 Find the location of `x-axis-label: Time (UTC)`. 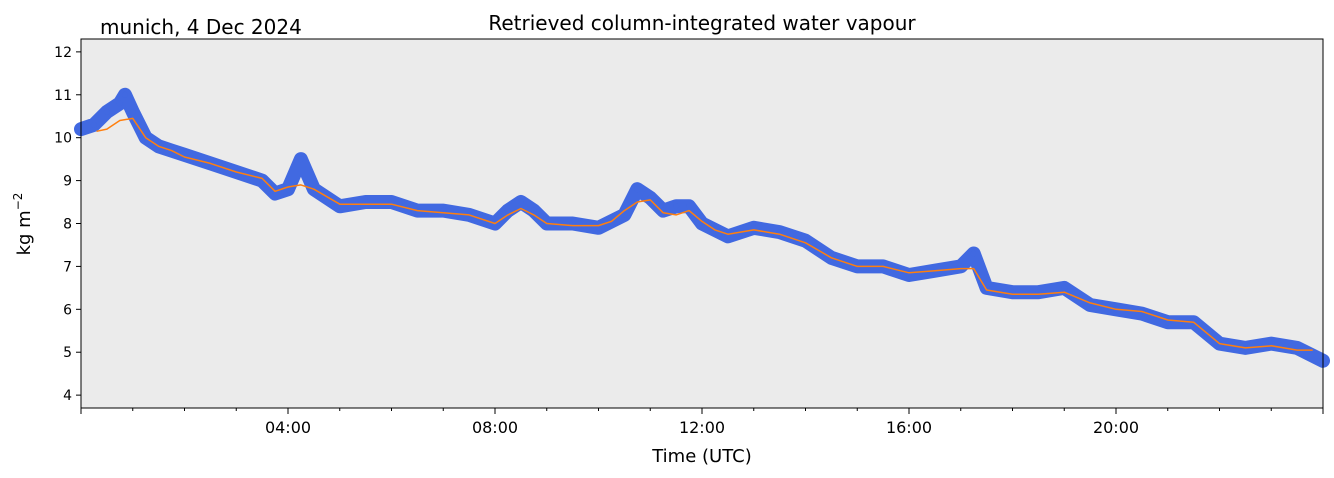

x-axis-label: Time (UTC) is located at coordinates (701, 456).